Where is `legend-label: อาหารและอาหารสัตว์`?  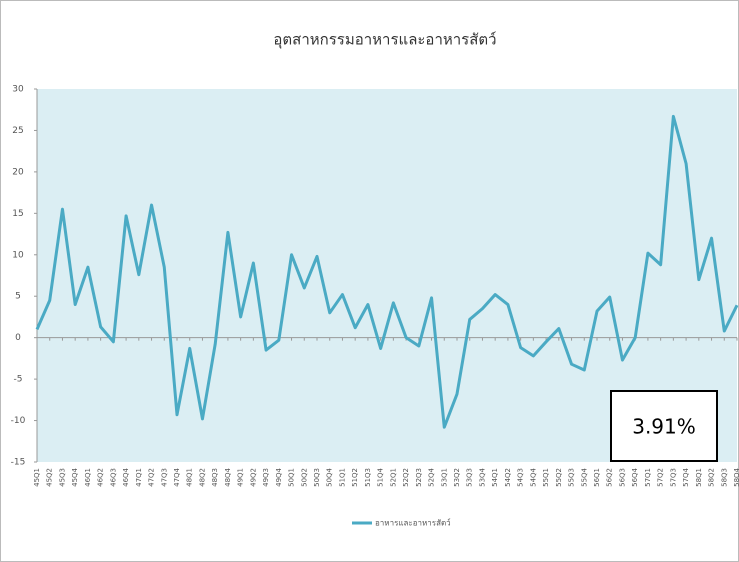
legend-label: อาหารและอาหารสัตว์ is located at coordinates (413, 523).